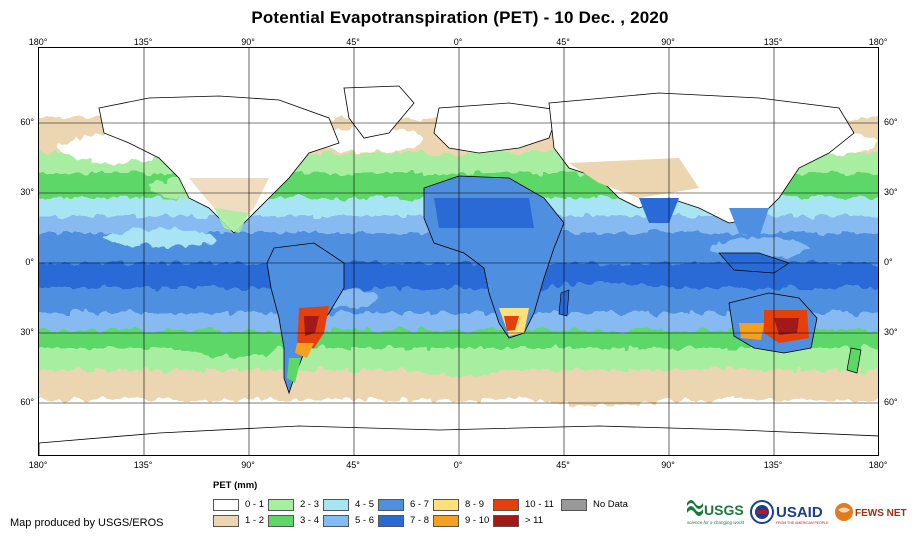  Describe the element at coordinates (610, 504) in the screenshot. I see `legend-label: No Data` at that location.